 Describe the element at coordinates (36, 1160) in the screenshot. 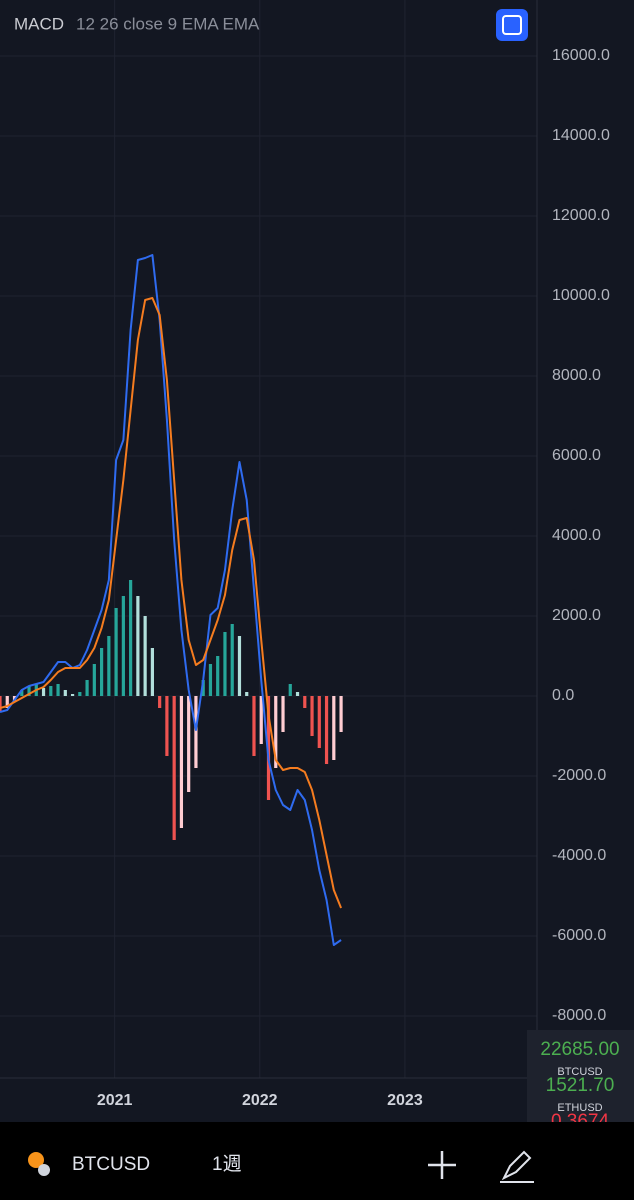

I see `symbol-icon` at that location.